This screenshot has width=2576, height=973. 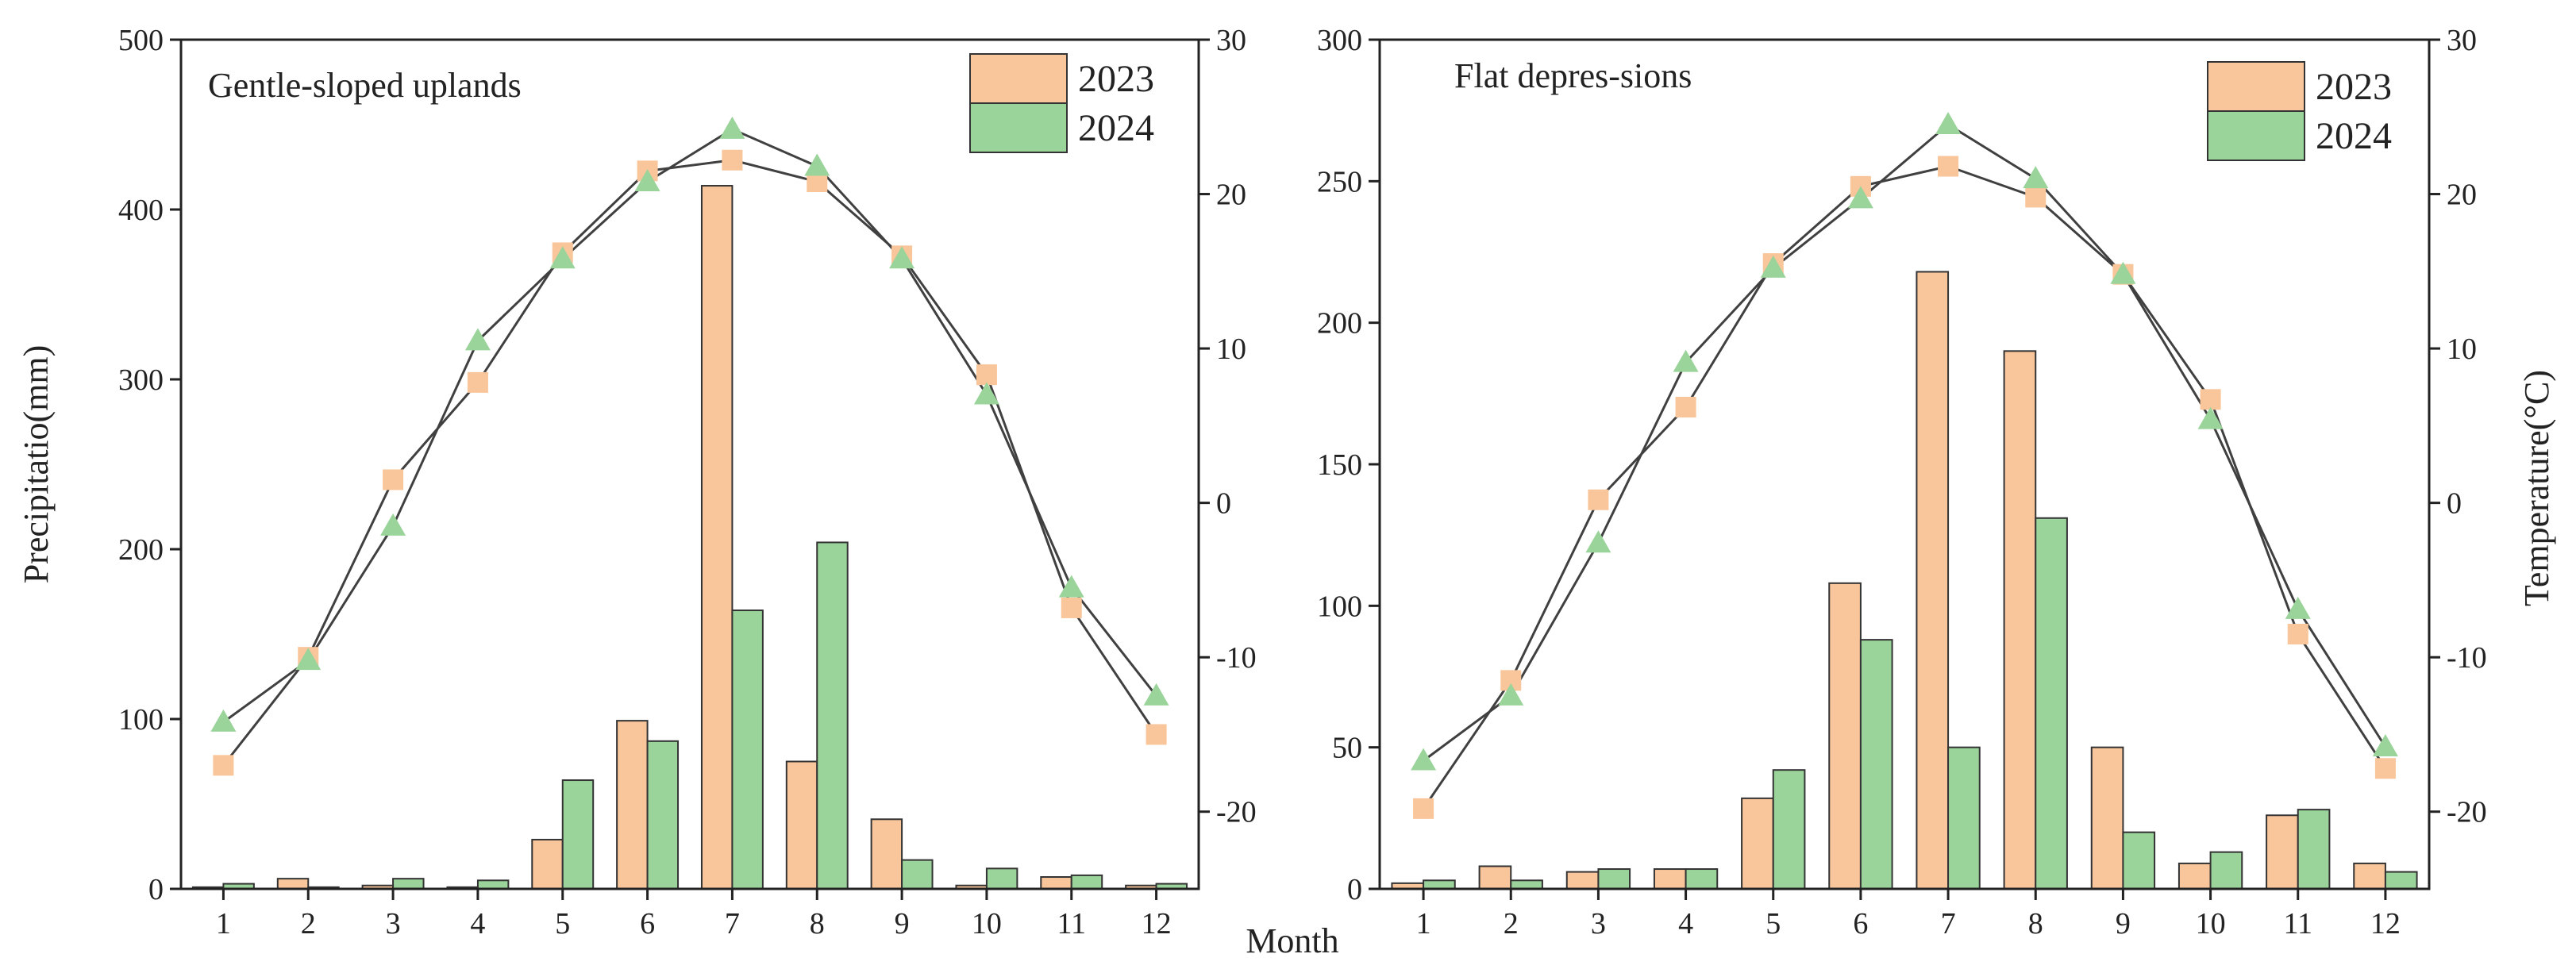 I want to click on x-tick-label: 12, so click(x=2385, y=923).